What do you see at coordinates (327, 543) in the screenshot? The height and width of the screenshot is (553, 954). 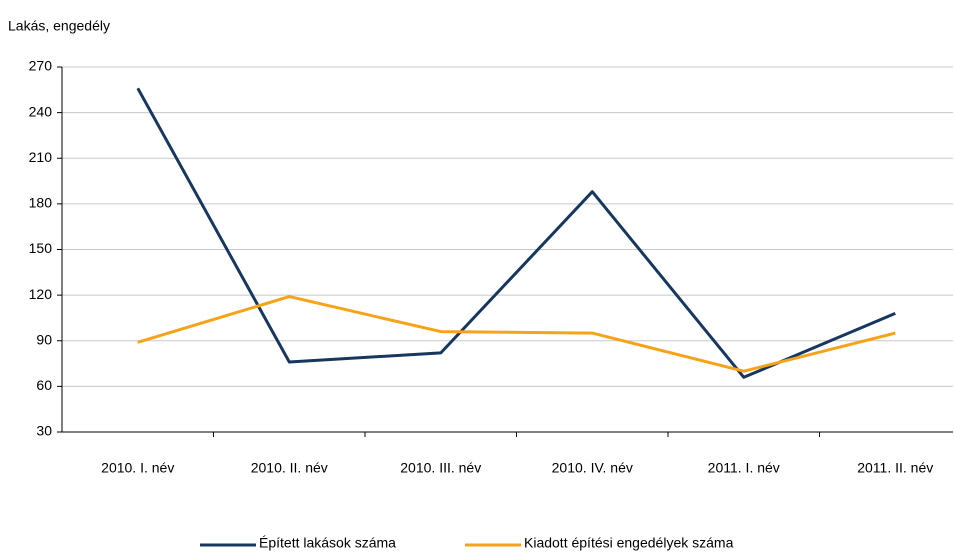 I see `legend-label: Épített lakások száma` at bounding box center [327, 543].